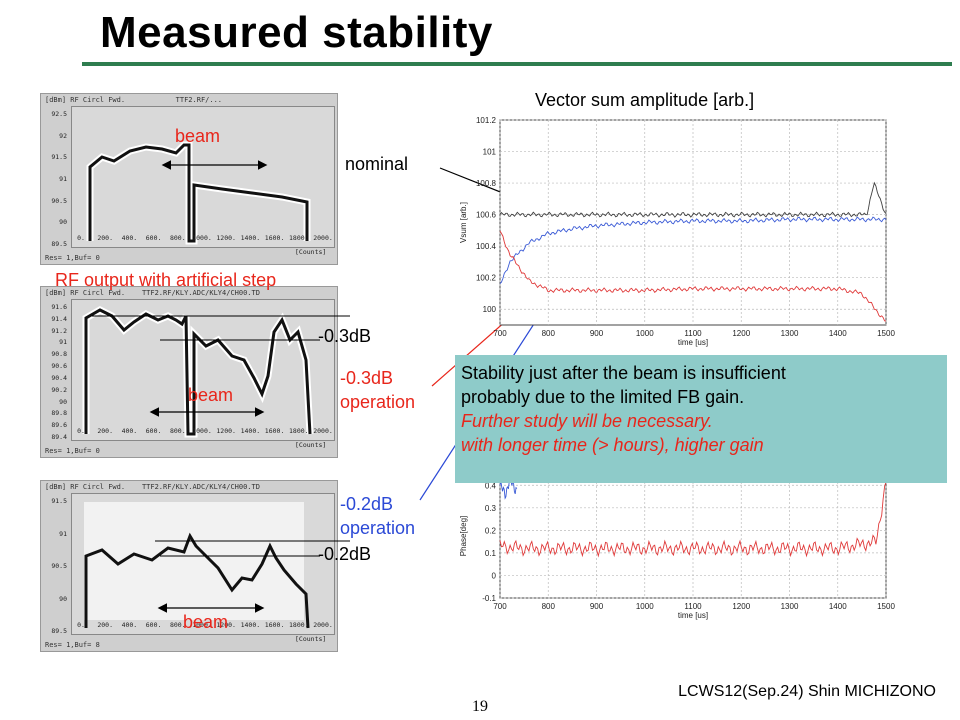 Image resolution: width=960 pixels, height=720 pixels. Describe the element at coordinates (463, 536) in the screenshot. I see `y-axis-label: Phase[deg]` at that location.